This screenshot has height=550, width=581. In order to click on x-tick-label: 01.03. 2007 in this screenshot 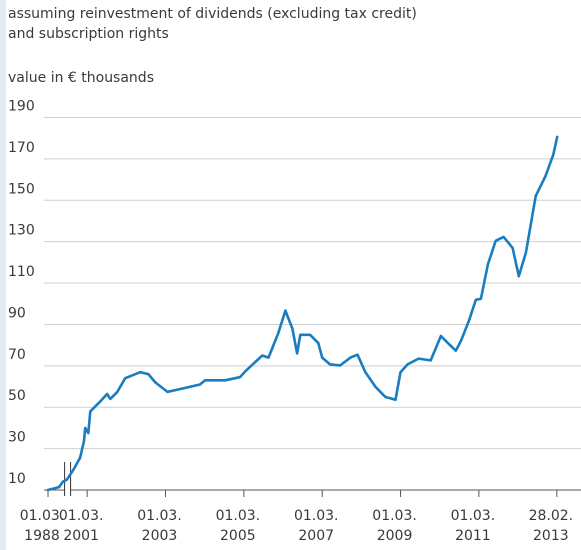, I will do `click(316, 526)`.